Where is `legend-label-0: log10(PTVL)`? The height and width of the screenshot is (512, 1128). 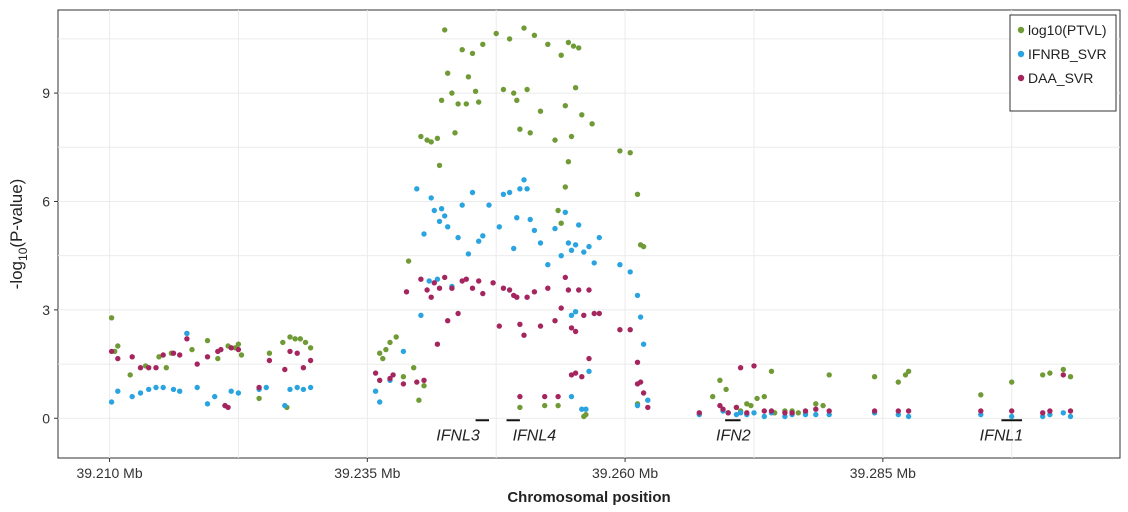
legend-label-0: log10(PTVL) is located at coordinates (1067, 30).